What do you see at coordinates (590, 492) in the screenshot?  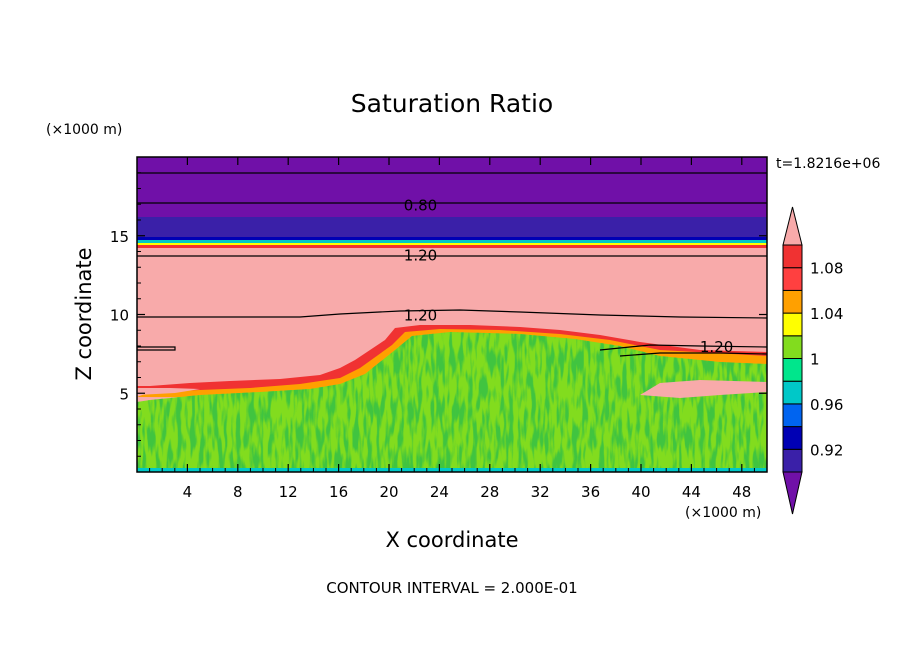 I see `x-tick-label: 36` at bounding box center [590, 492].